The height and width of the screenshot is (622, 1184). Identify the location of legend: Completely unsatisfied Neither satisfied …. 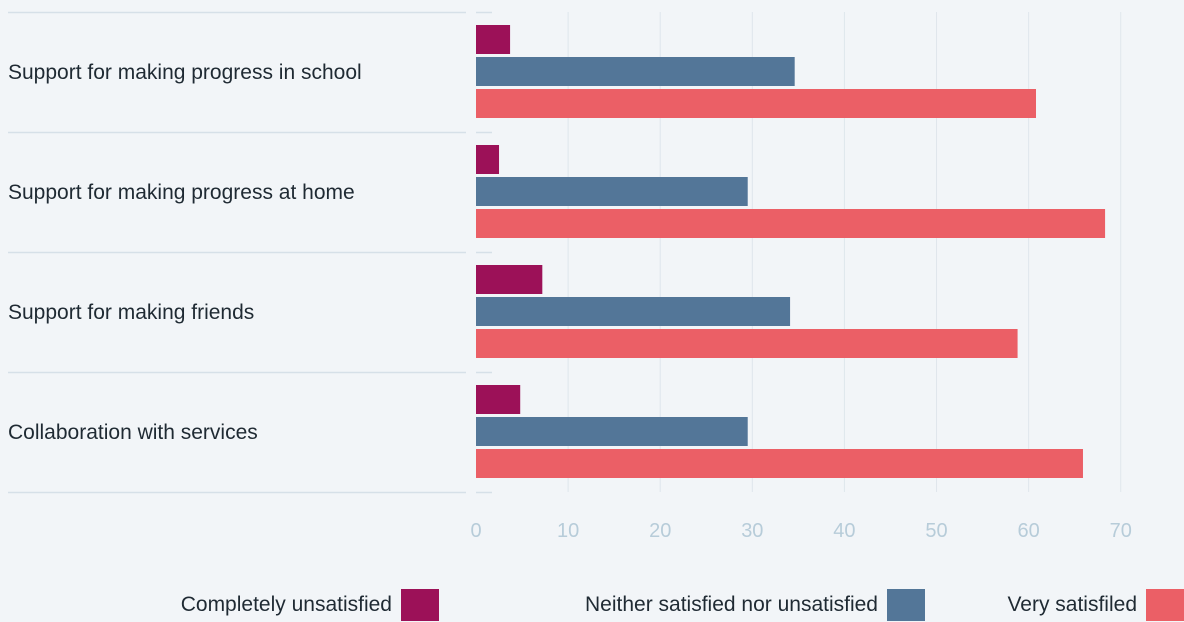
(592, 605).